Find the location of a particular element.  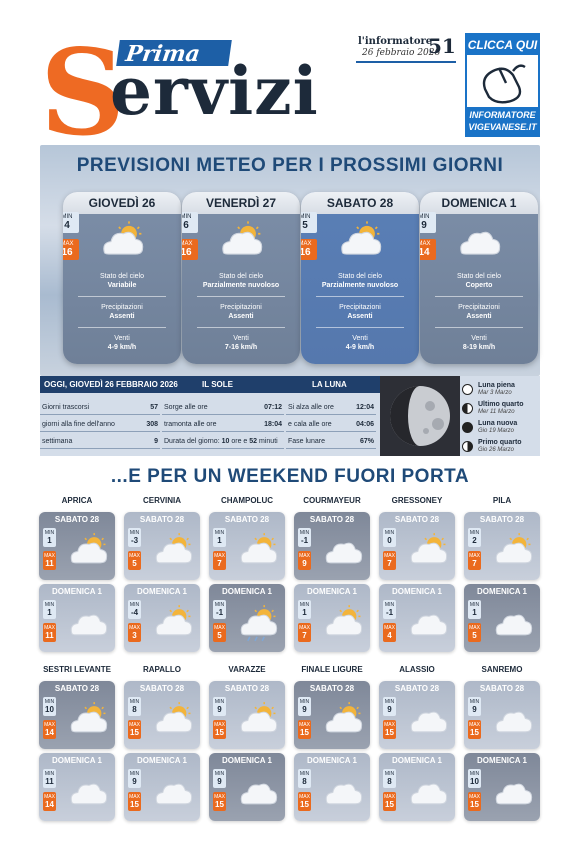

city-name: RAPALLO is located at coordinates (162, 669).